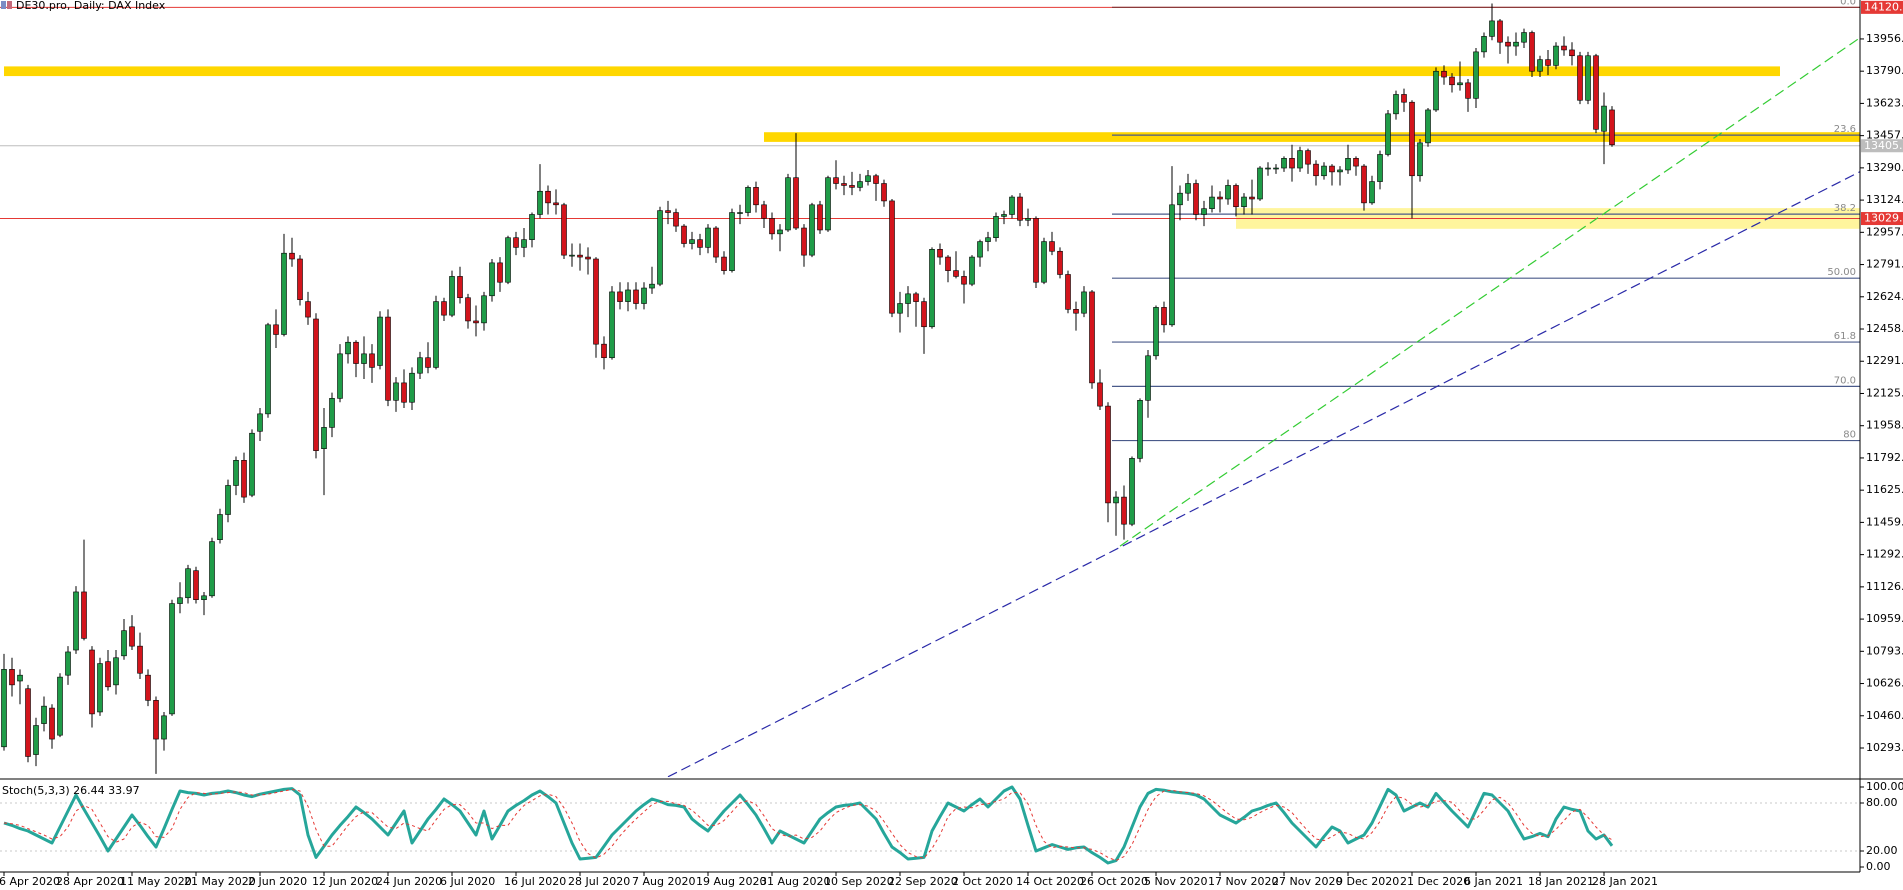  What do you see at coordinates (467, 881) in the screenshot?
I see `x-tick-label: 6 Jul 2020` at bounding box center [467, 881].